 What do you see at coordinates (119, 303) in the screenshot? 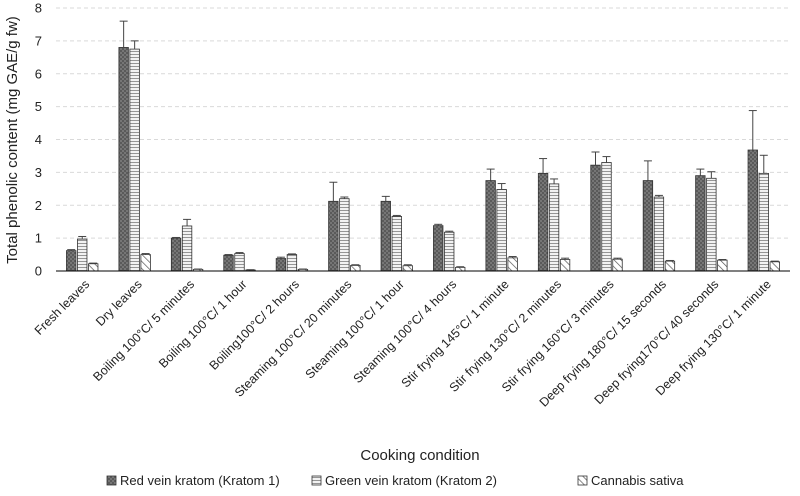
I see `x-tick-label: Dry leaves` at bounding box center [119, 303].